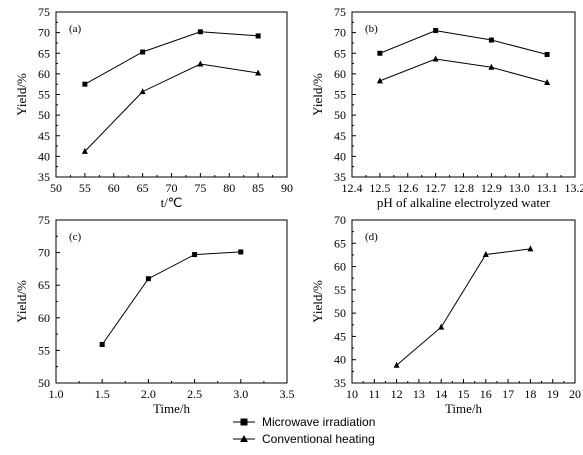 This screenshot has width=583, height=455. I want to click on x-tick-label-d: 15, so click(464, 394).